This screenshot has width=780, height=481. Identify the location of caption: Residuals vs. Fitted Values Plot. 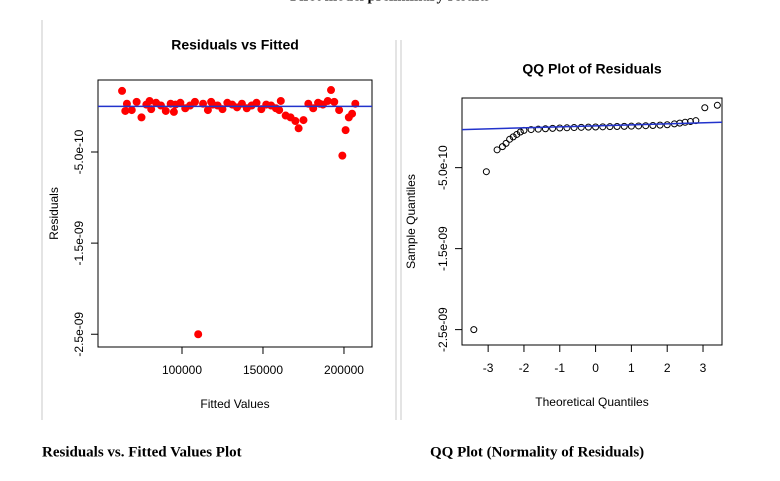
(142, 452).